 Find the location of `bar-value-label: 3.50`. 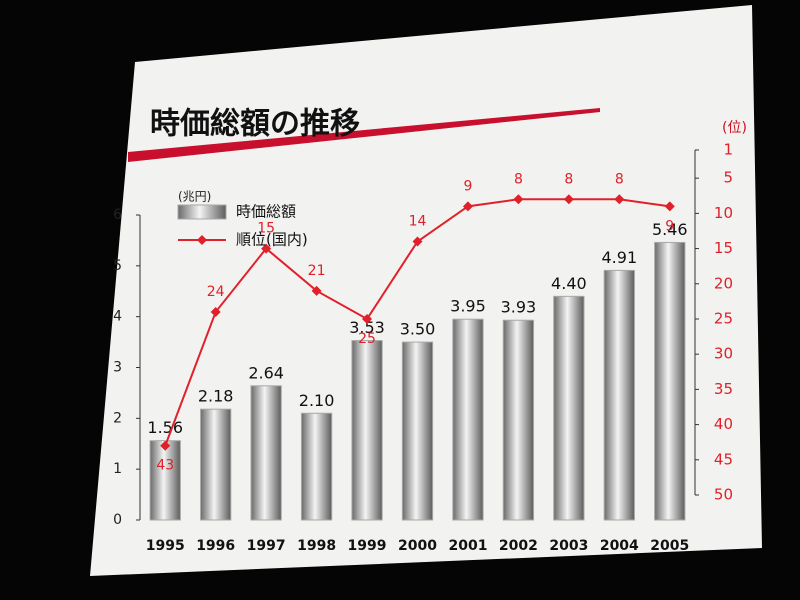

bar-value-label: 3.50 is located at coordinates (418, 329).